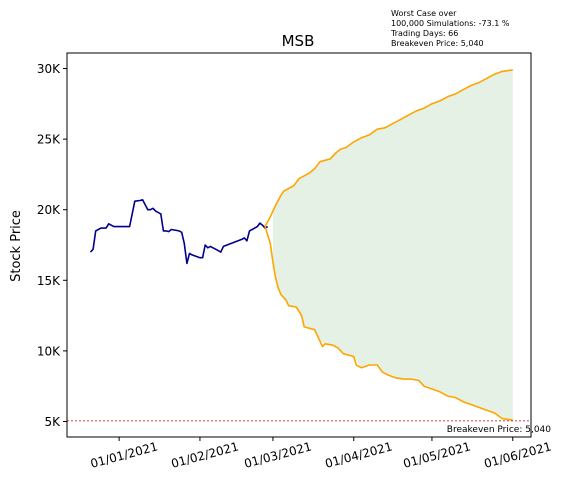  I want to click on historical-price-line, so click(179, 232).